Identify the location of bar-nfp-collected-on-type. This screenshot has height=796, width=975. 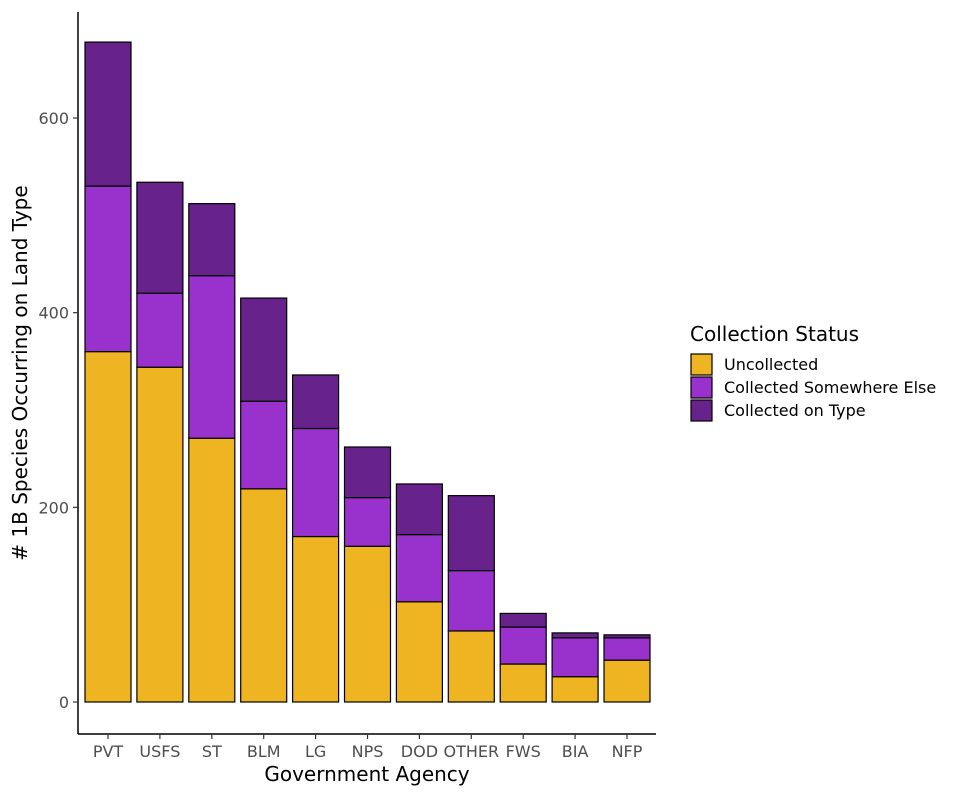
(627, 636).